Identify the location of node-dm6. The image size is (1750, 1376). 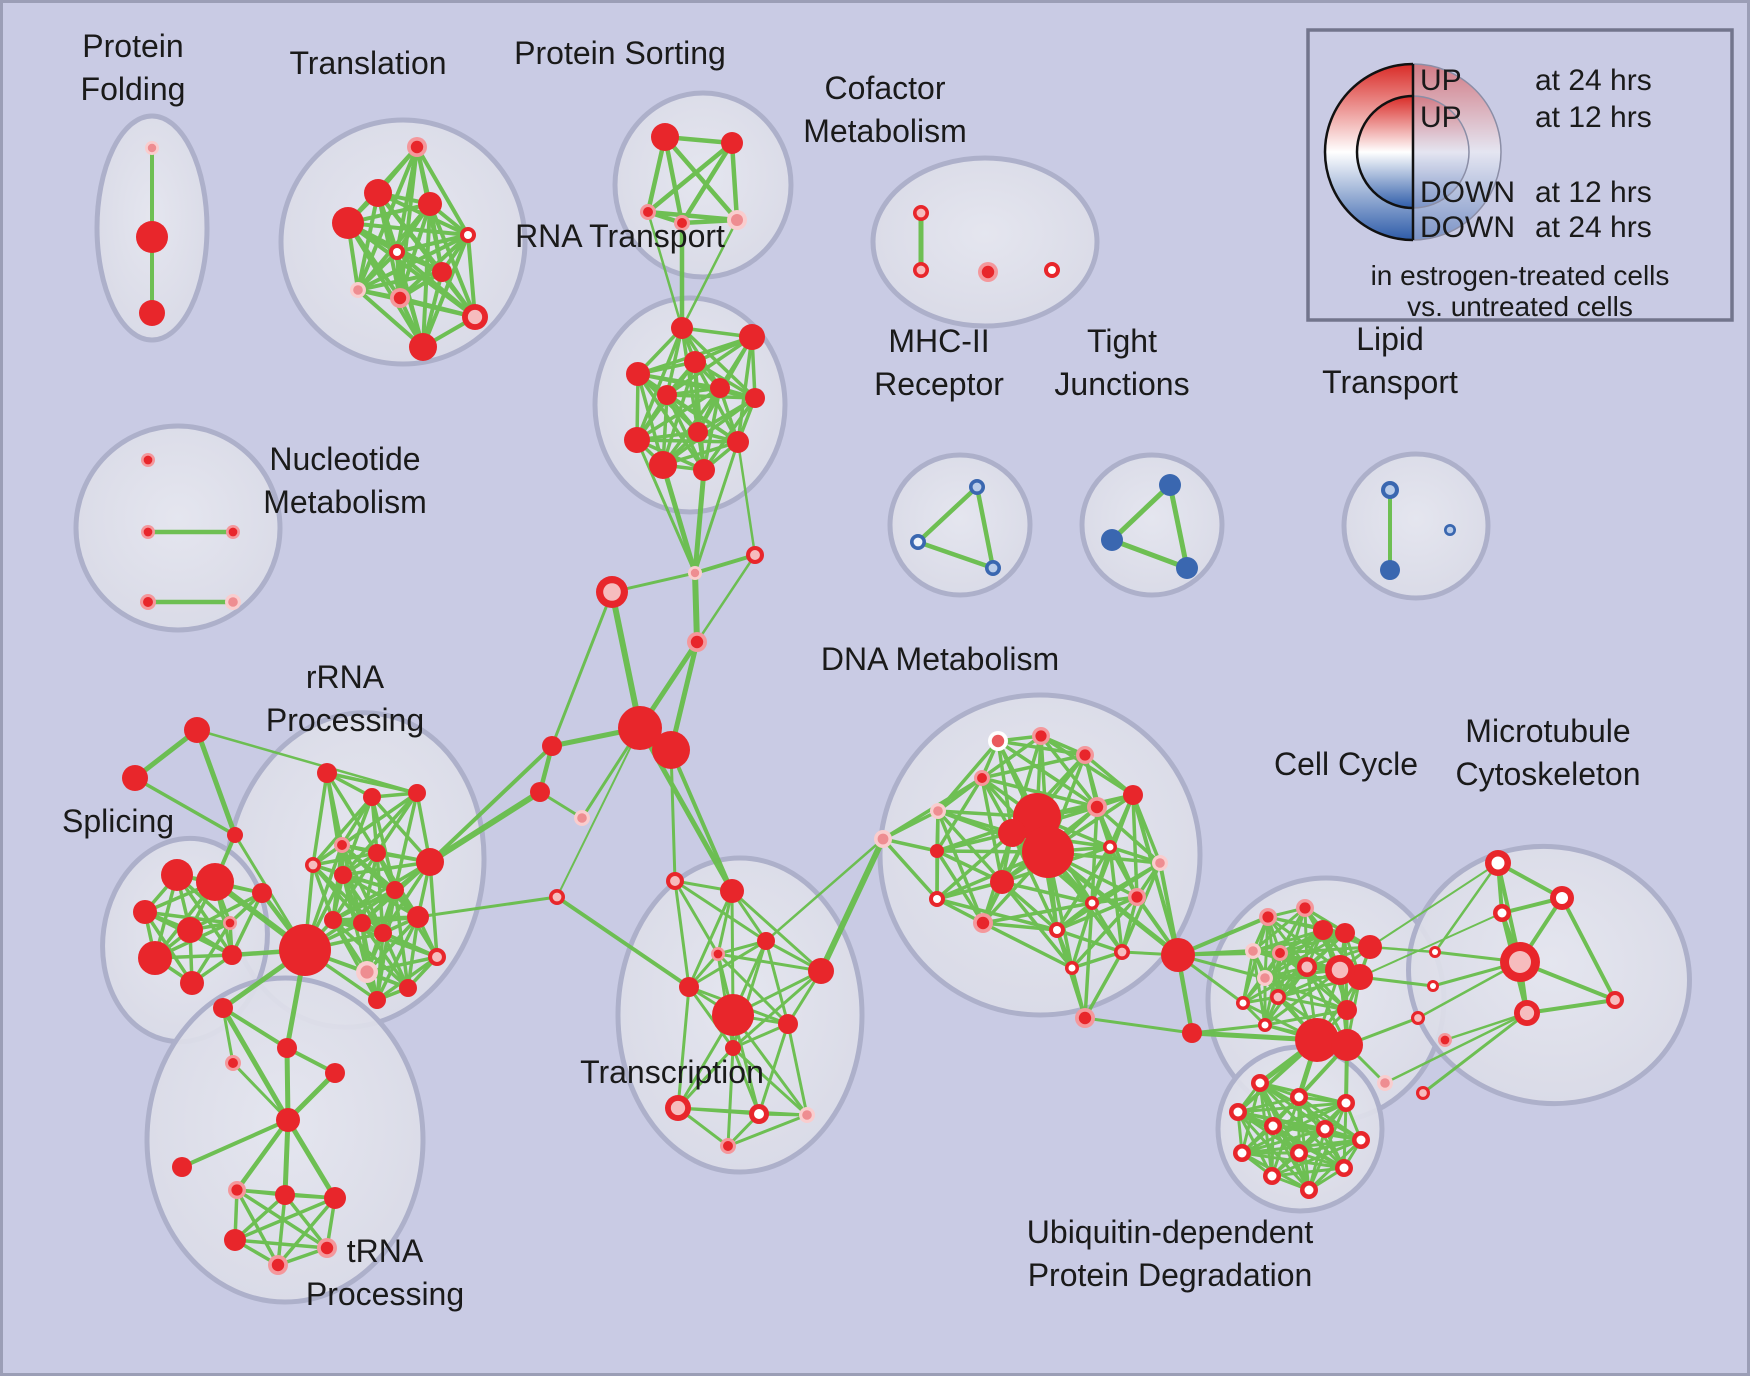
(883, 839).